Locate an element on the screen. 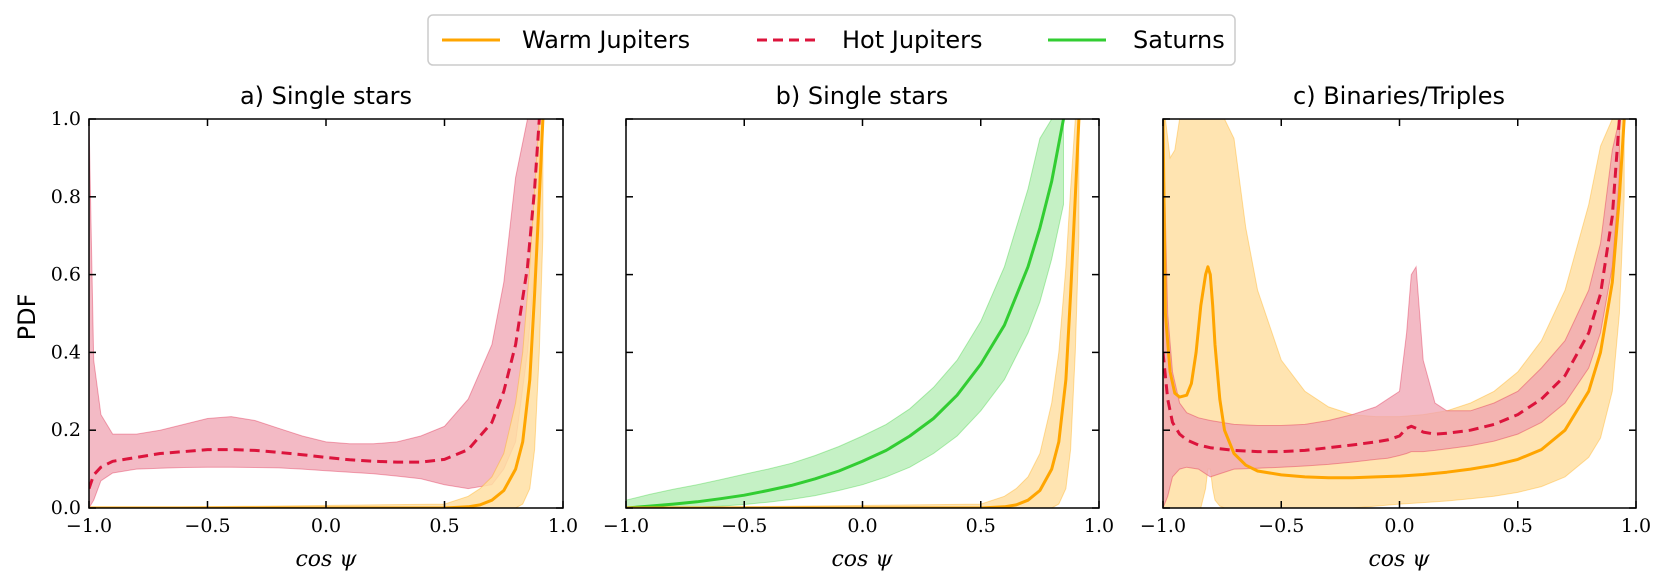 The height and width of the screenshot is (585, 1660). panel-c-title: c) Binaries/Triples is located at coordinates (1399, 96).